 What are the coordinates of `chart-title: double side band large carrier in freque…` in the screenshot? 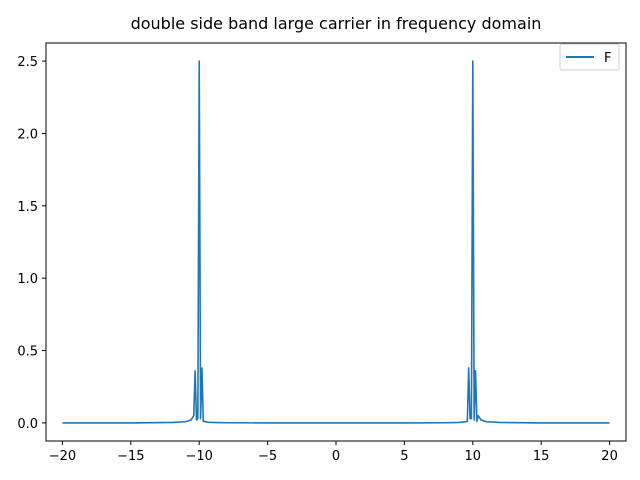 It's located at (336, 23).